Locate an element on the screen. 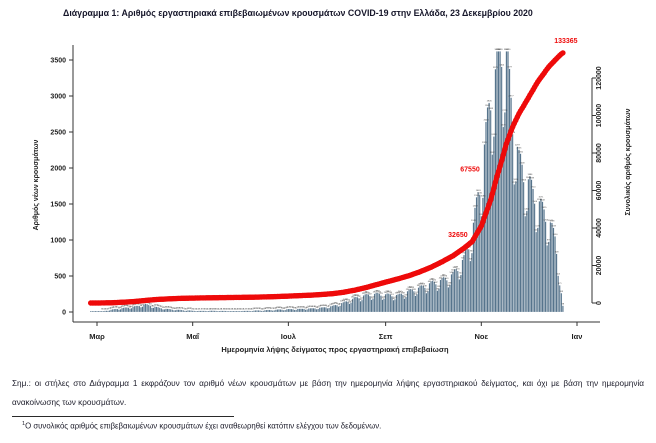 The width and height of the screenshot is (656, 443). bar-value-label: 29 is located at coordinates (181, 309).